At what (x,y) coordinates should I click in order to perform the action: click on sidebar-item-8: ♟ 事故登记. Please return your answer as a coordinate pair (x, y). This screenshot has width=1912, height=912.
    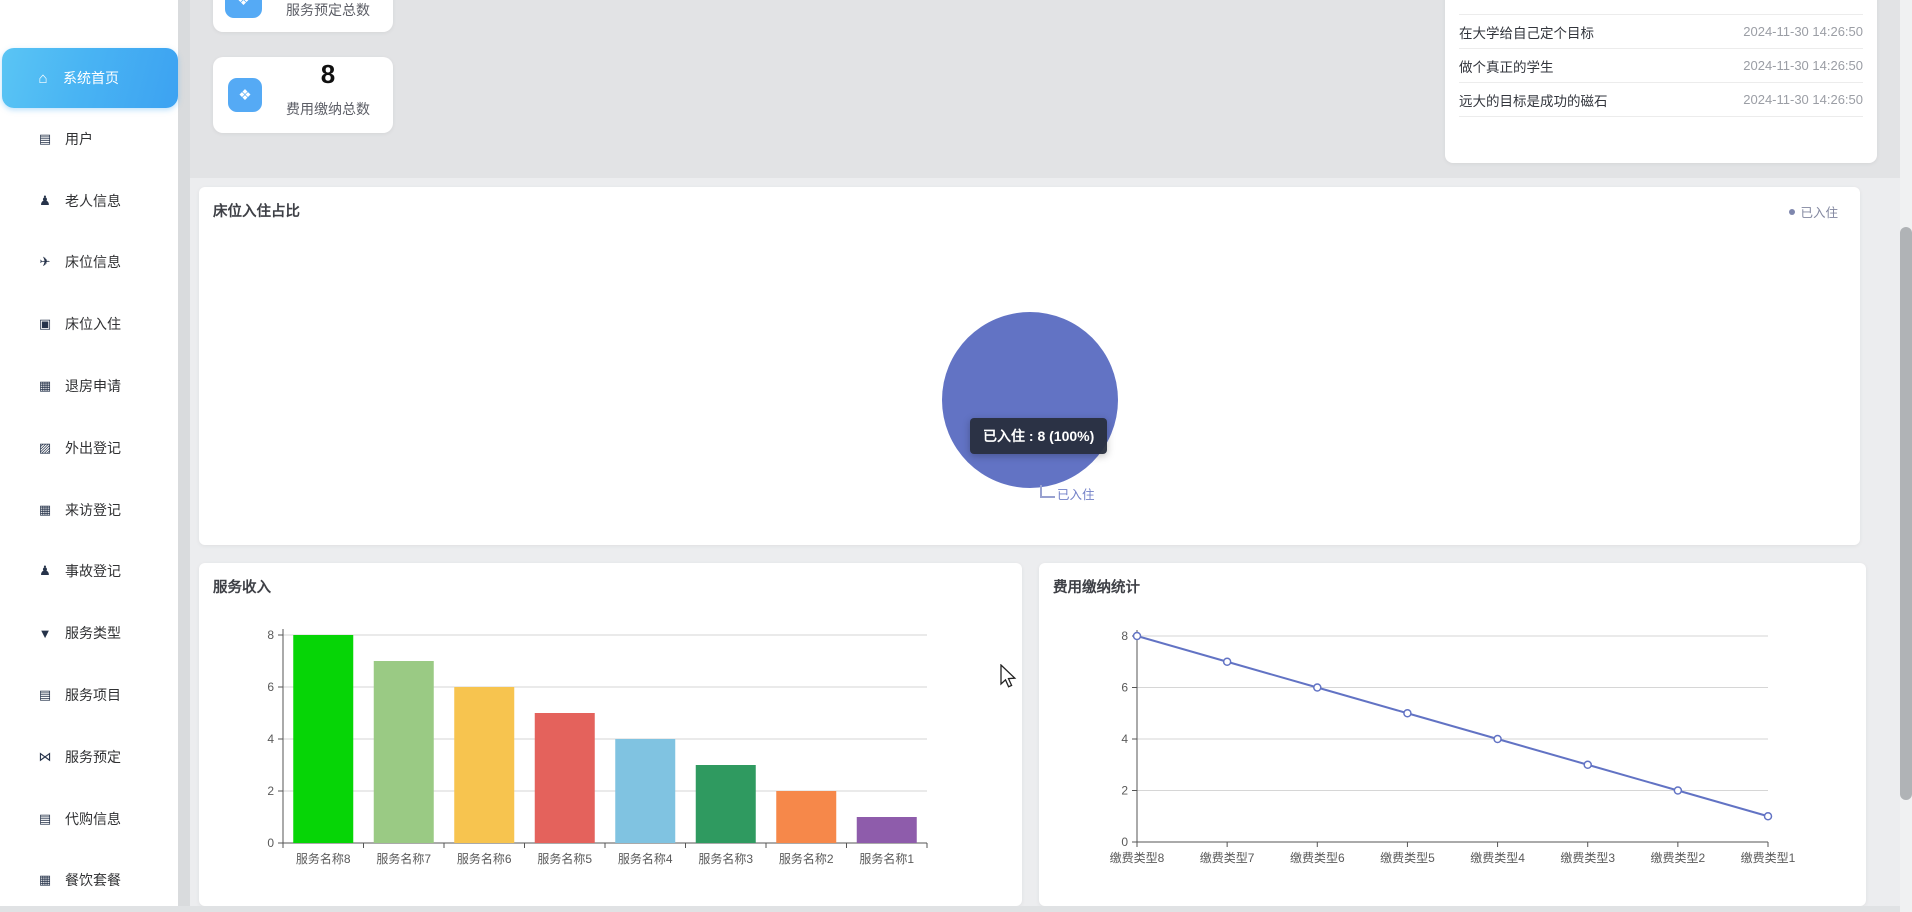
    Looking at the image, I should click on (89, 572).